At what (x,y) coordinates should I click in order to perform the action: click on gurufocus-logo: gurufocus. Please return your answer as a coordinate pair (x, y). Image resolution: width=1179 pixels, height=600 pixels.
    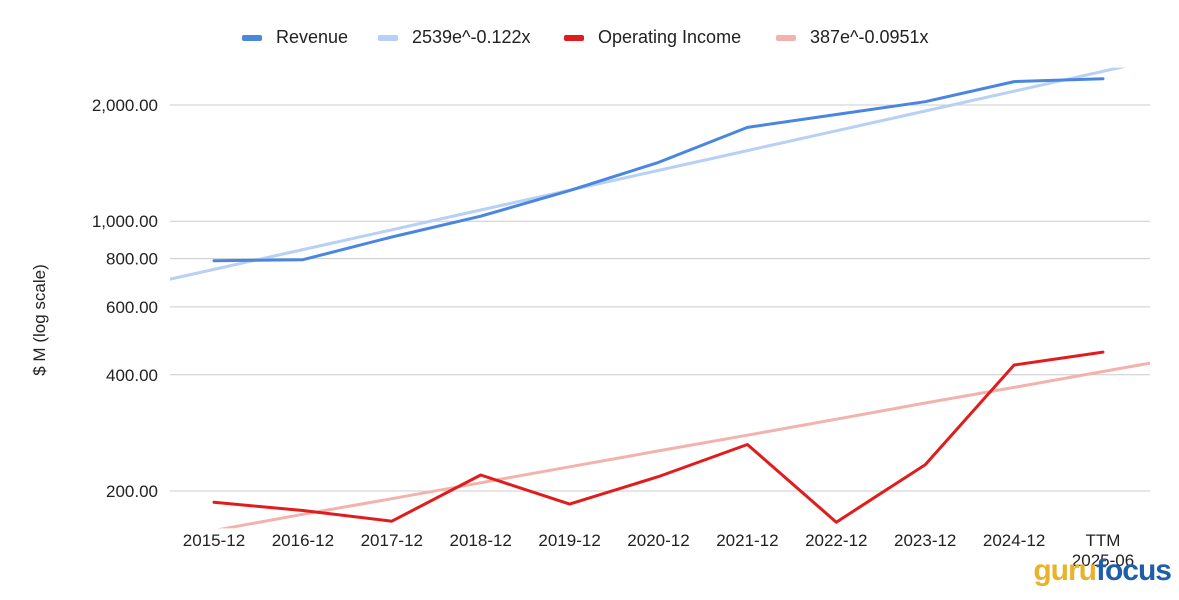
    Looking at the image, I should click on (1102, 571).